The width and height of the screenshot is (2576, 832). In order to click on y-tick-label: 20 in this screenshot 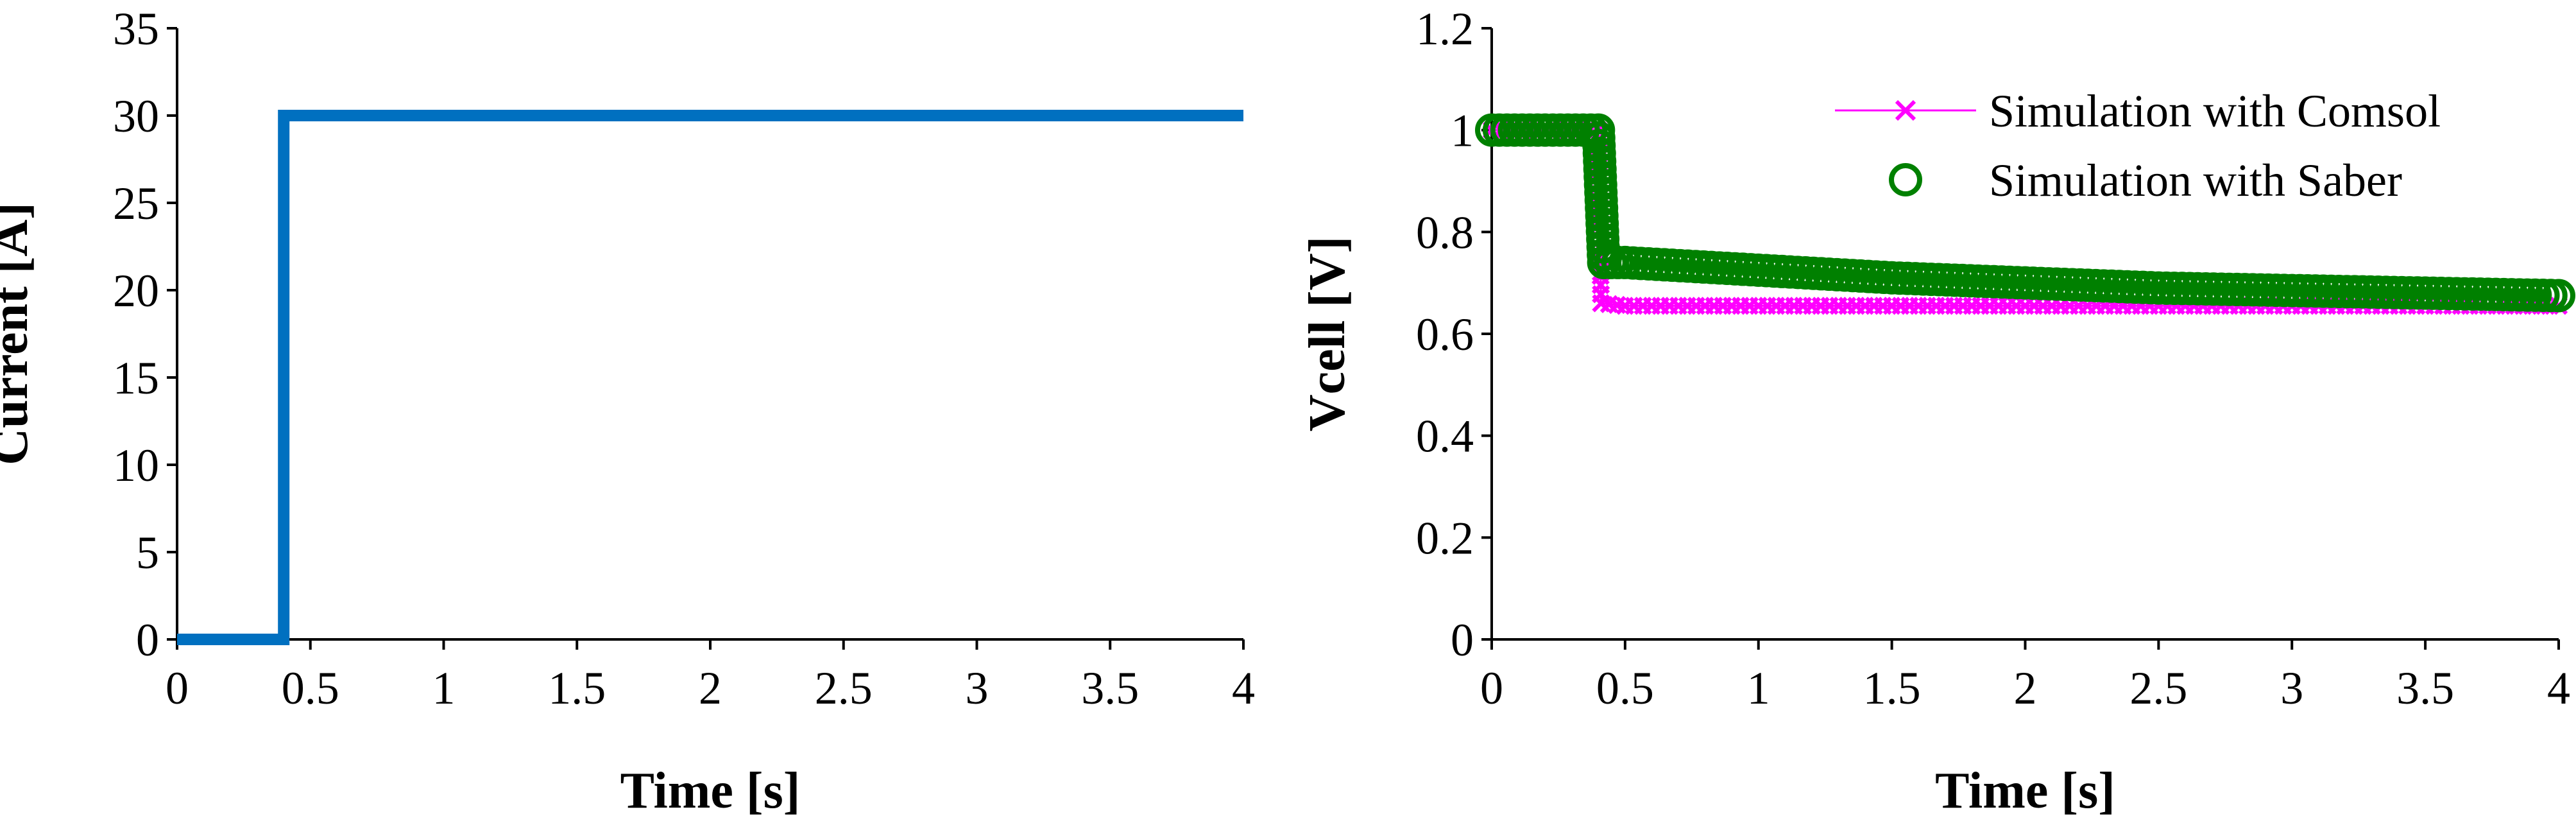, I will do `click(136, 290)`.